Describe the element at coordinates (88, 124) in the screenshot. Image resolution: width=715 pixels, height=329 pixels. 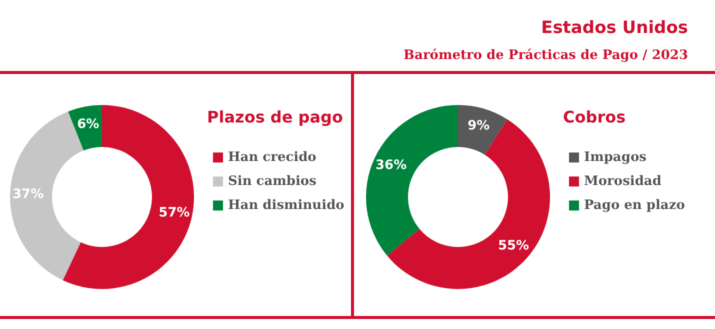
I see `data-label: 6%` at that location.